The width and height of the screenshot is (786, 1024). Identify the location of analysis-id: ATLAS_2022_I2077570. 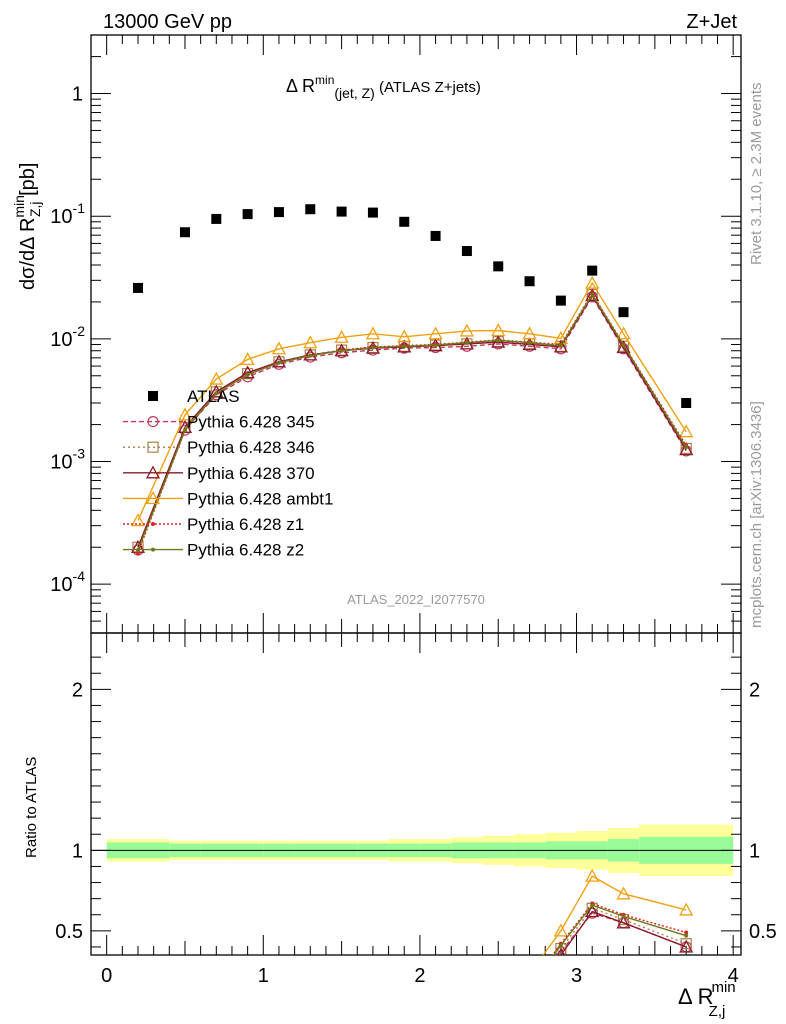
(416, 599).